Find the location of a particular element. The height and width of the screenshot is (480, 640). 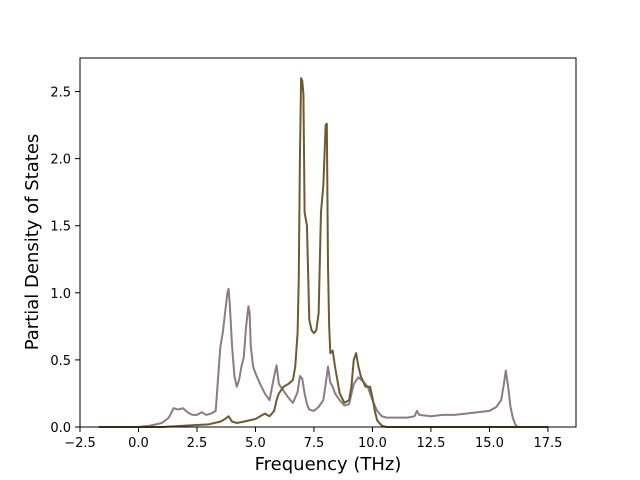

x-tick-label: 2.5 is located at coordinates (197, 443).